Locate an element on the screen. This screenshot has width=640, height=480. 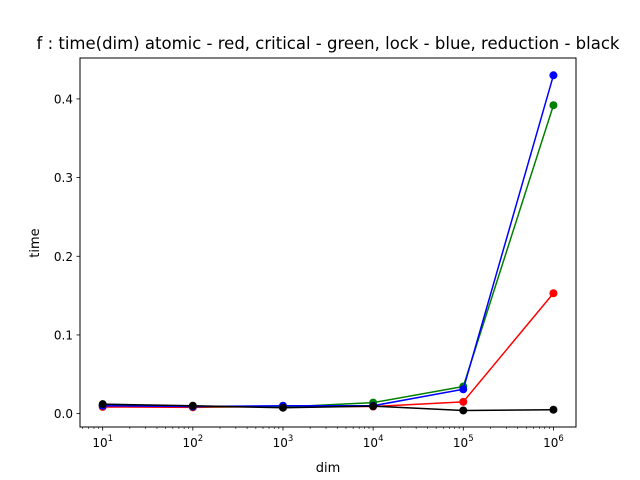
y-tick-label: 0.2 is located at coordinates (63, 257).